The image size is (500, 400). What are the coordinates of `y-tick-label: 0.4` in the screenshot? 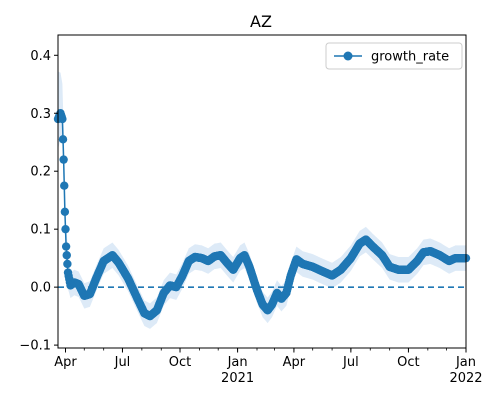 It's located at (40, 56).